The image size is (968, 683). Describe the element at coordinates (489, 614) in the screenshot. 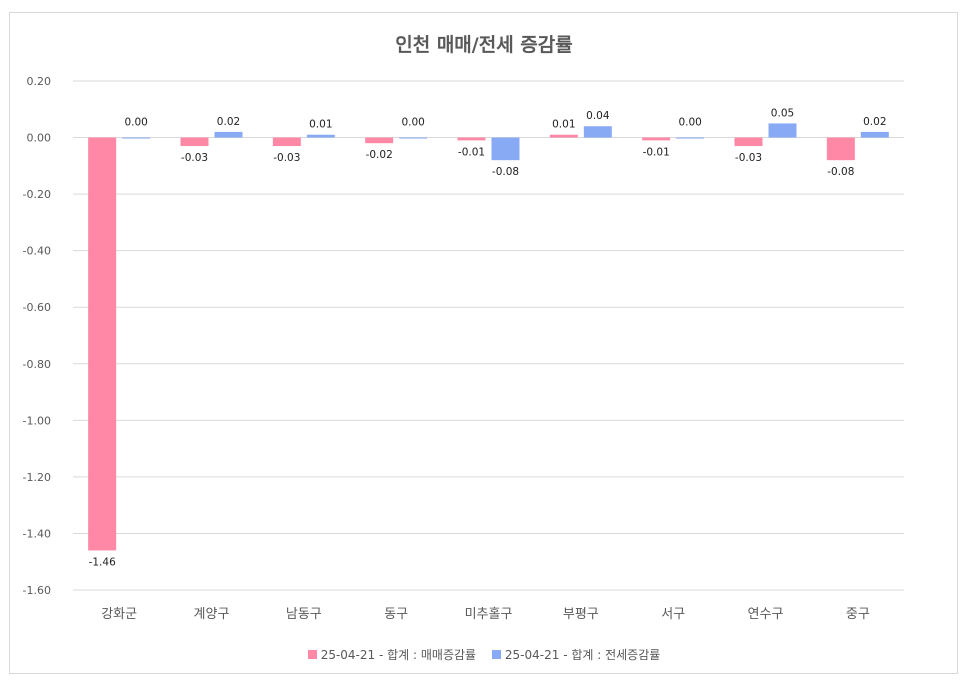

I see `x-tick-label: 미추홀구` at that location.